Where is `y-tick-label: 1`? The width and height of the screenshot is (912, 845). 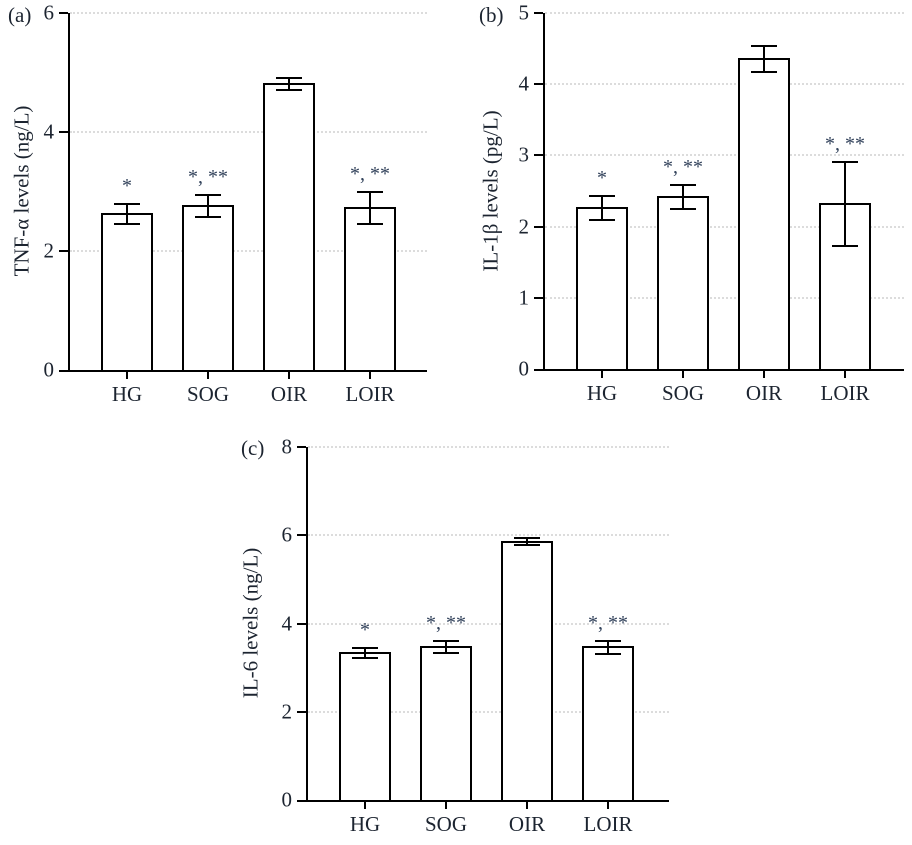 y-tick-label: 1 is located at coordinates (524, 297).